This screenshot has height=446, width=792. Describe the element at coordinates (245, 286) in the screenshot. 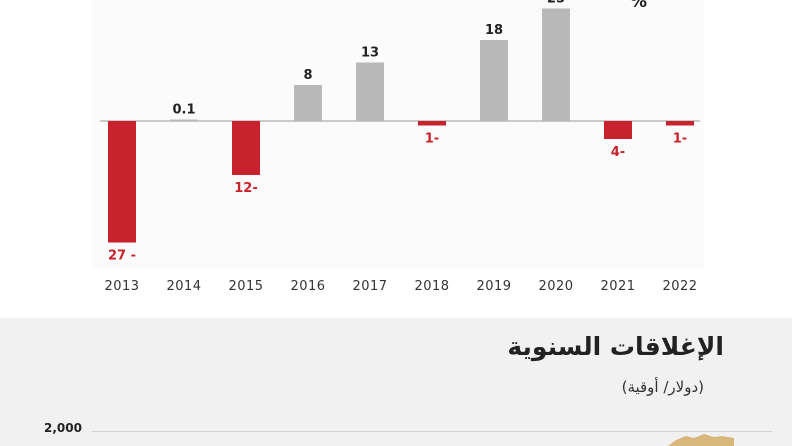

I see `x-tick-2015: 2015` at that location.